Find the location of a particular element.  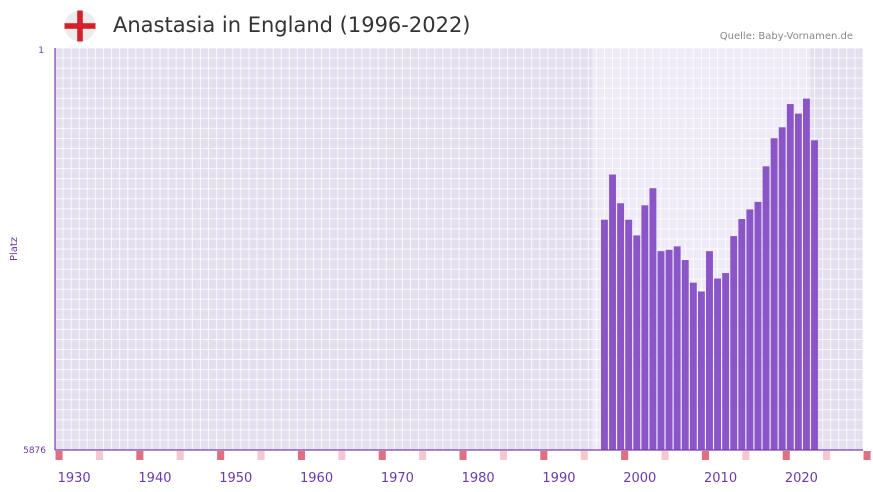

x-tick-label: 2000 is located at coordinates (639, 478).